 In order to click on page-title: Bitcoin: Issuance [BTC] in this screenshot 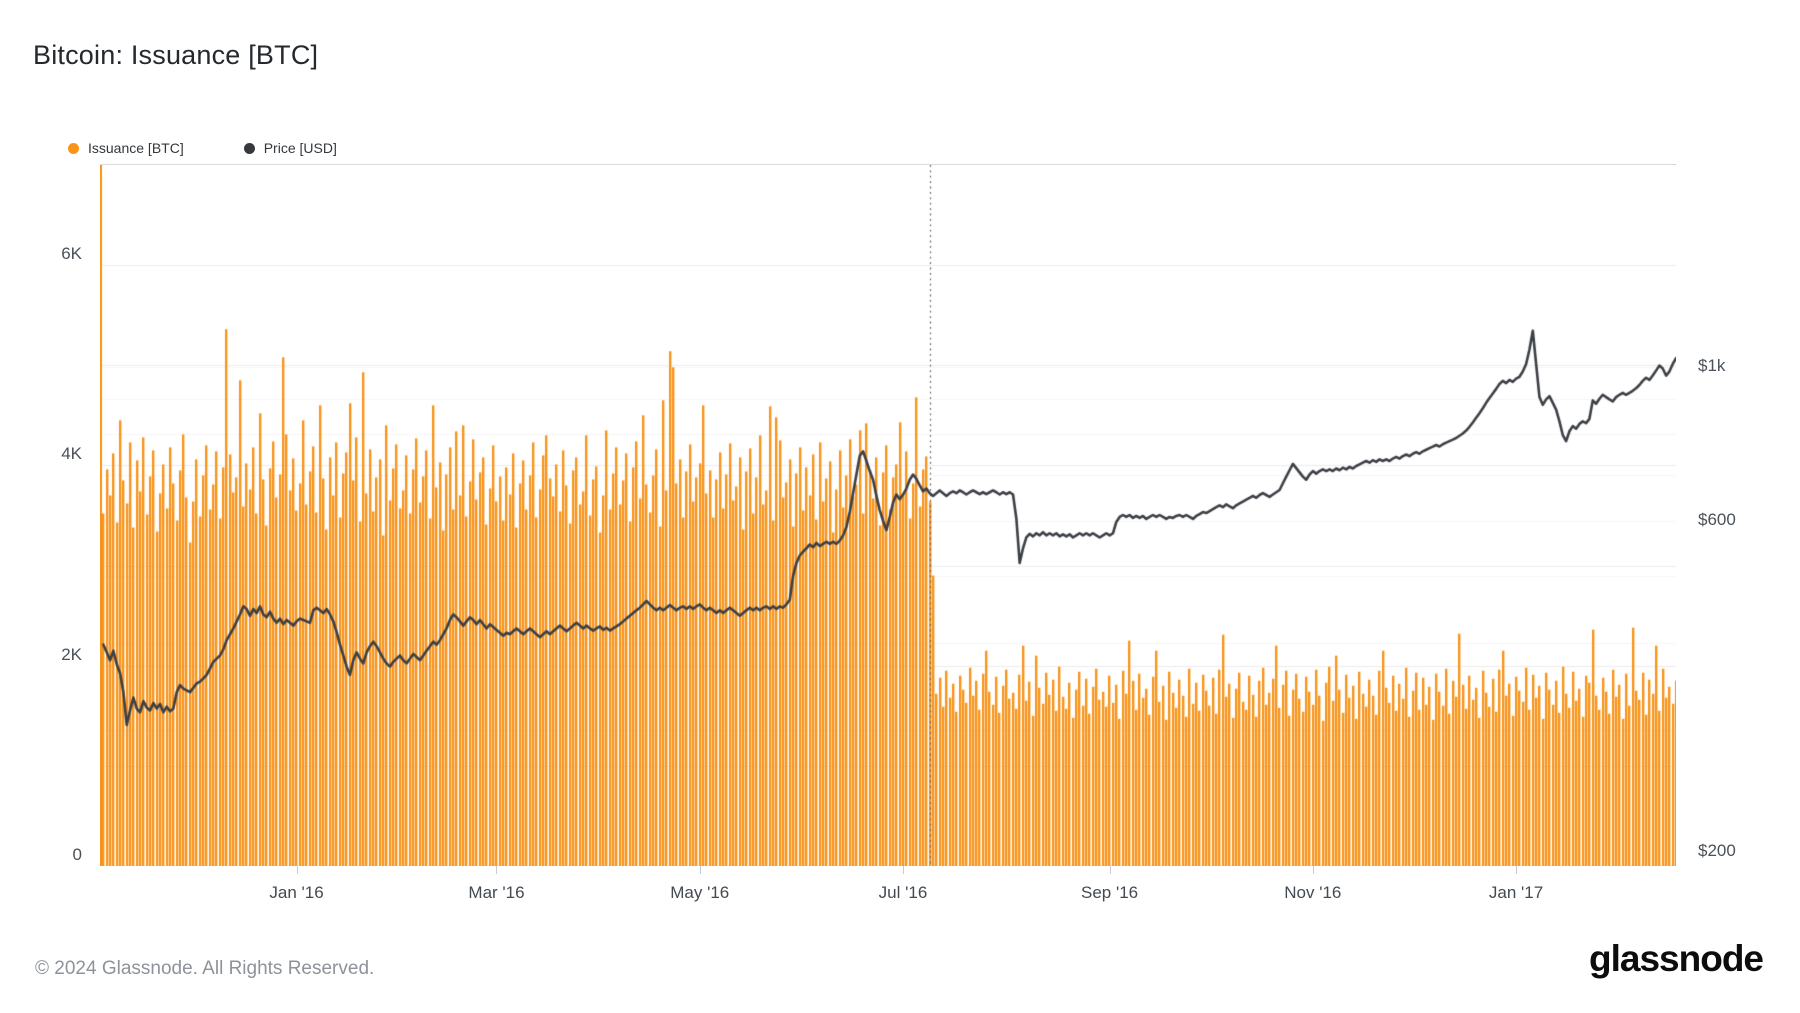, I will do `click(176, 55)`.